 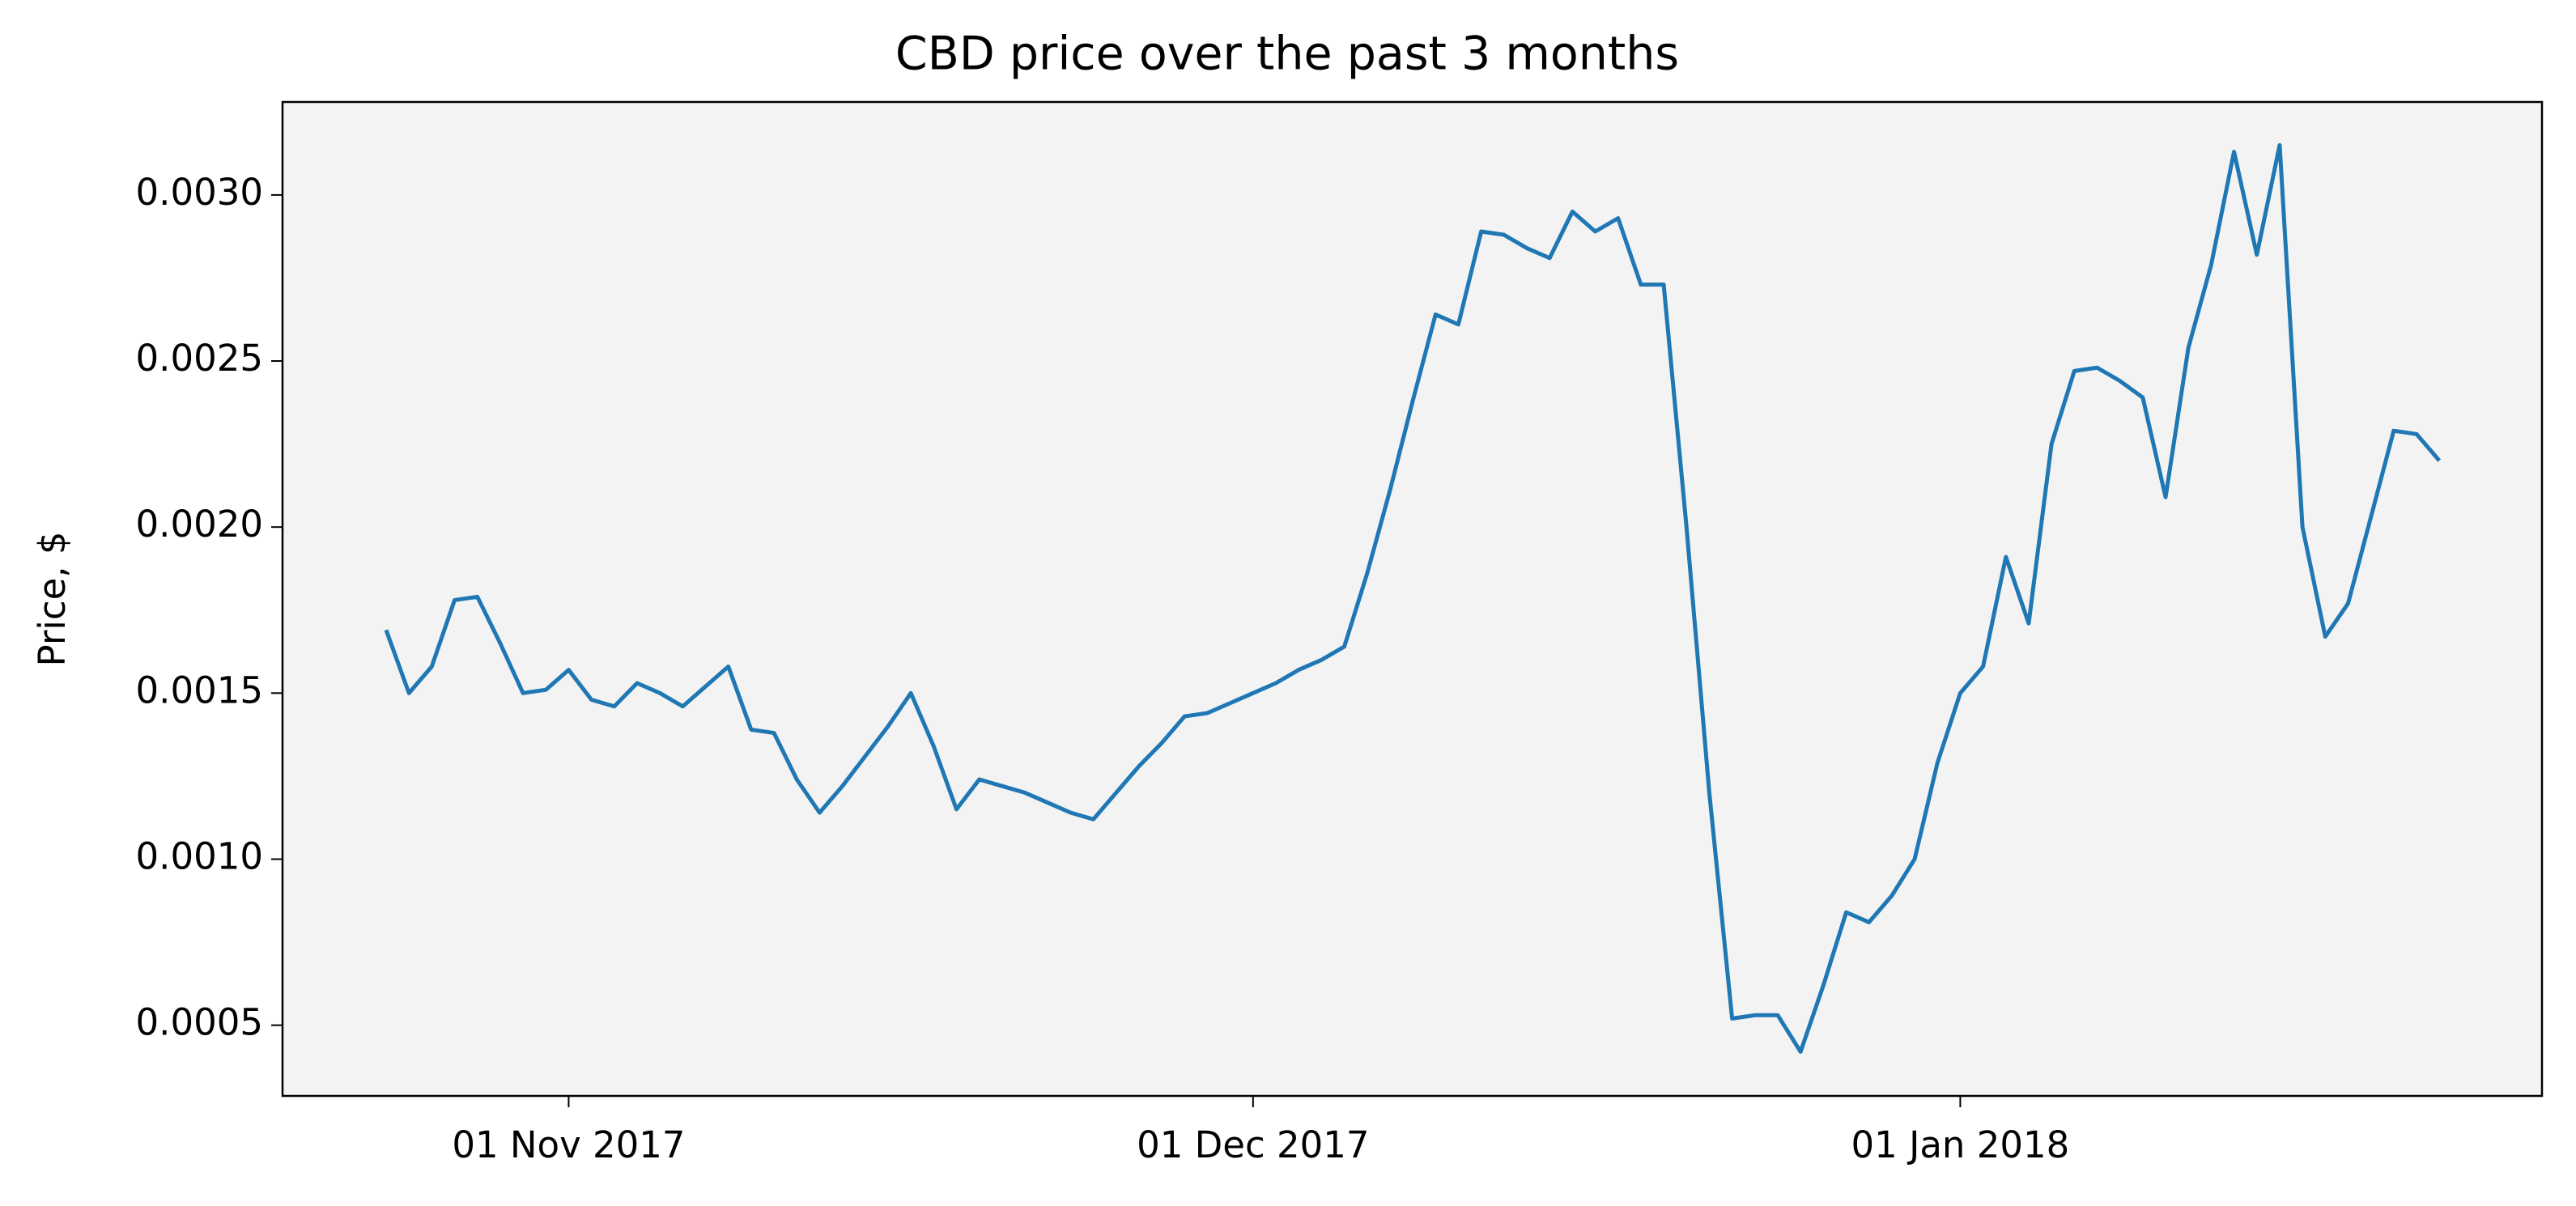 I want to click on x-tick-label: 01 Jan 2018, so click(x=1960, y=1144).